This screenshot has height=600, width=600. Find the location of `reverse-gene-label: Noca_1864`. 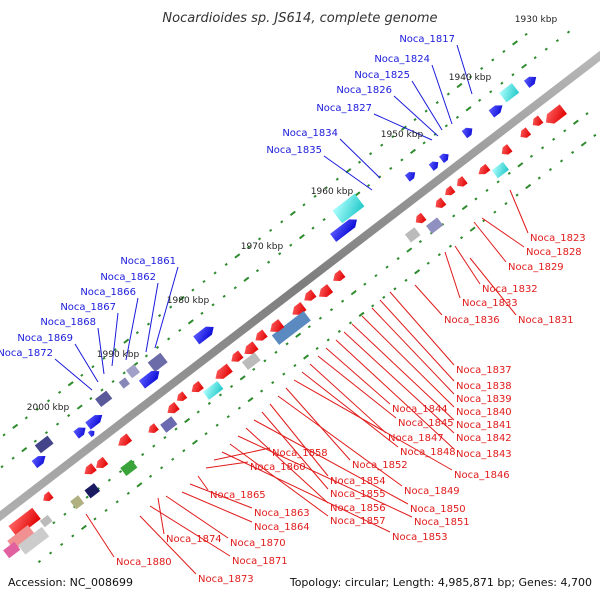

reverse-gene-label: Noca_1864 is located at coordinates (282, 527).